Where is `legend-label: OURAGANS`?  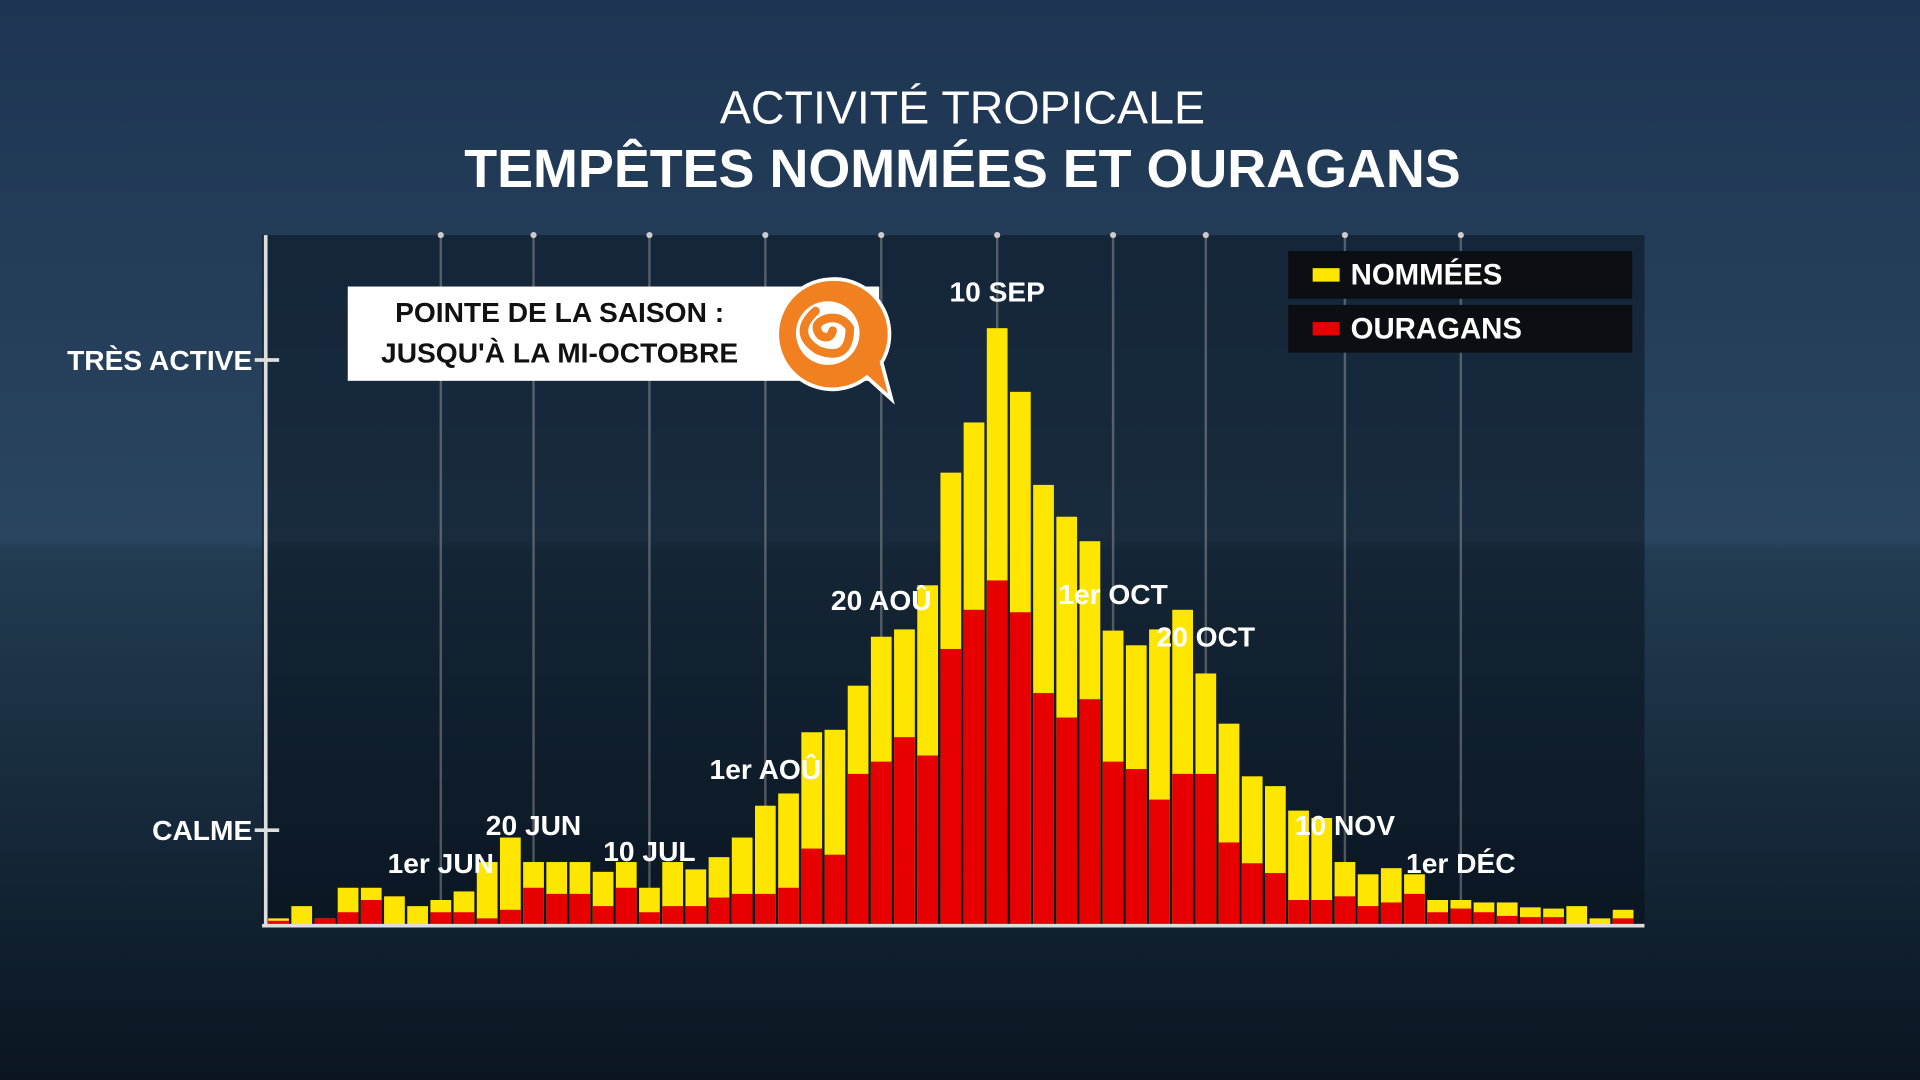
legend-label: OURAGANS is located at coordinates (1436, 328).